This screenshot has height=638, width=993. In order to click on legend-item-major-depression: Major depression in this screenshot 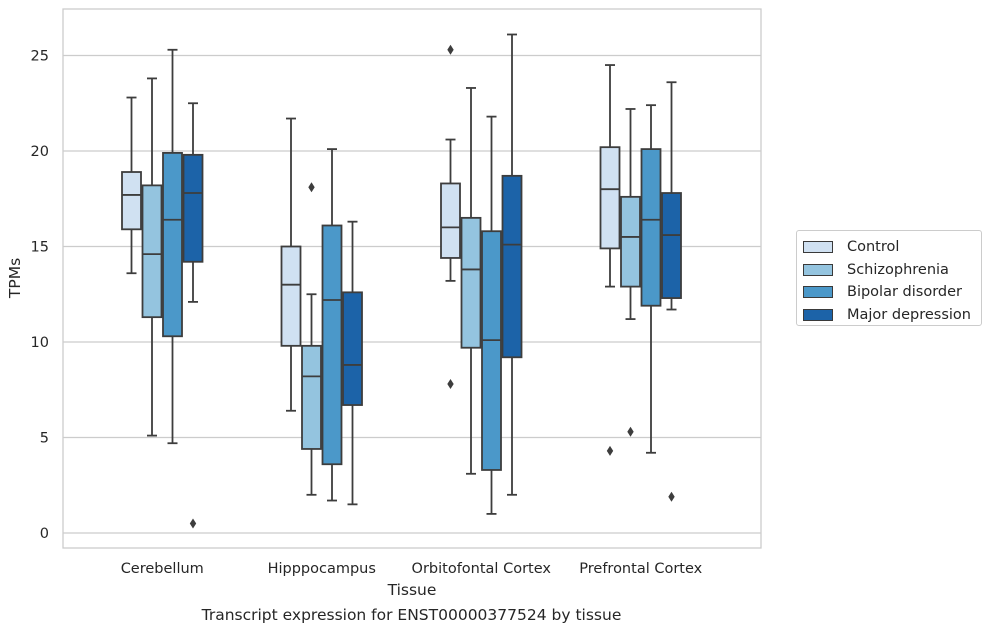, I will do `click(892, 315)`.